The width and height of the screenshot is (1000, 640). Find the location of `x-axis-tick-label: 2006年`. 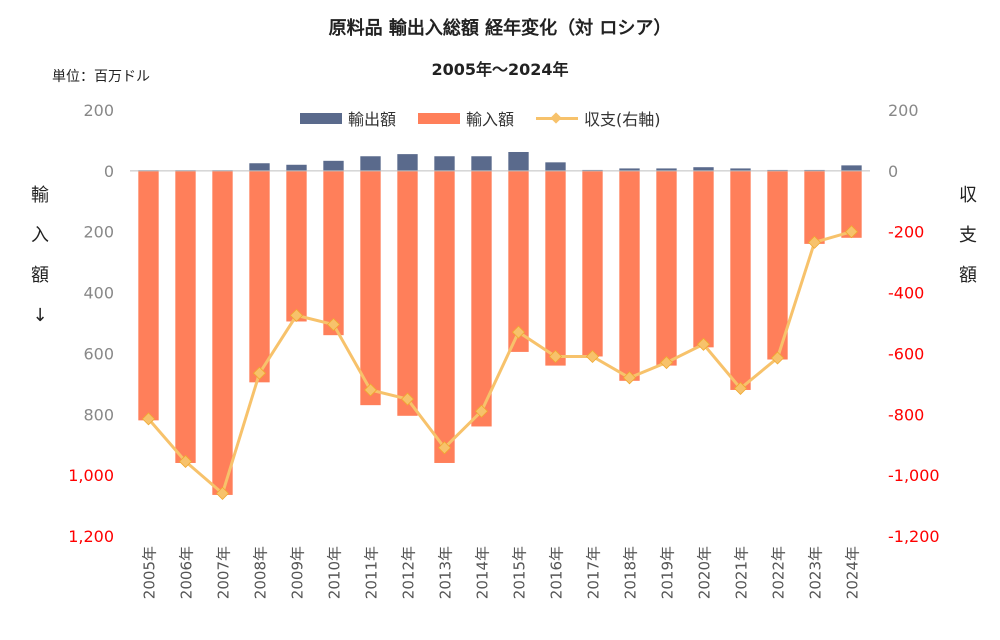

x-axis-tick-label: 2006年 is located at coordinates (187, 572).